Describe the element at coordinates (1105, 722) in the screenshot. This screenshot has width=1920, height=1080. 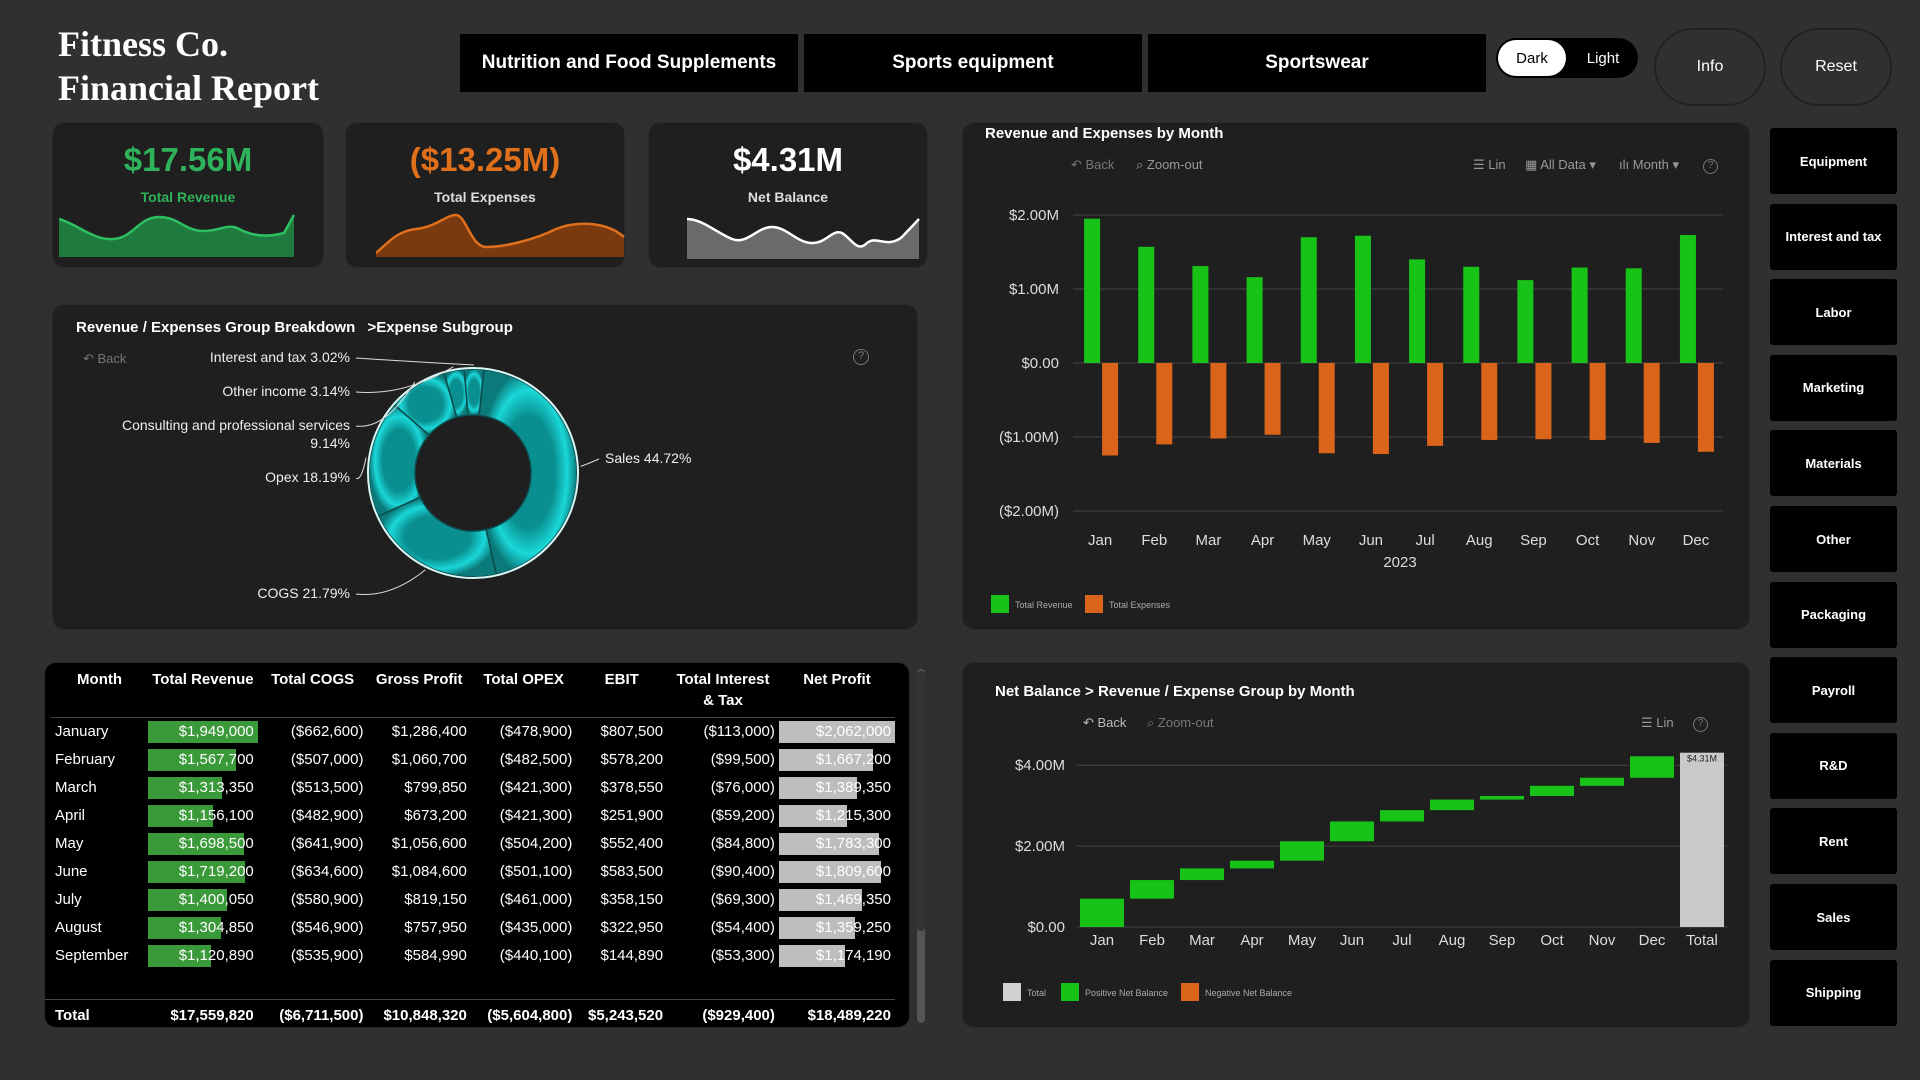
I see `waterfall-back-button: ↶ Back` at that location.